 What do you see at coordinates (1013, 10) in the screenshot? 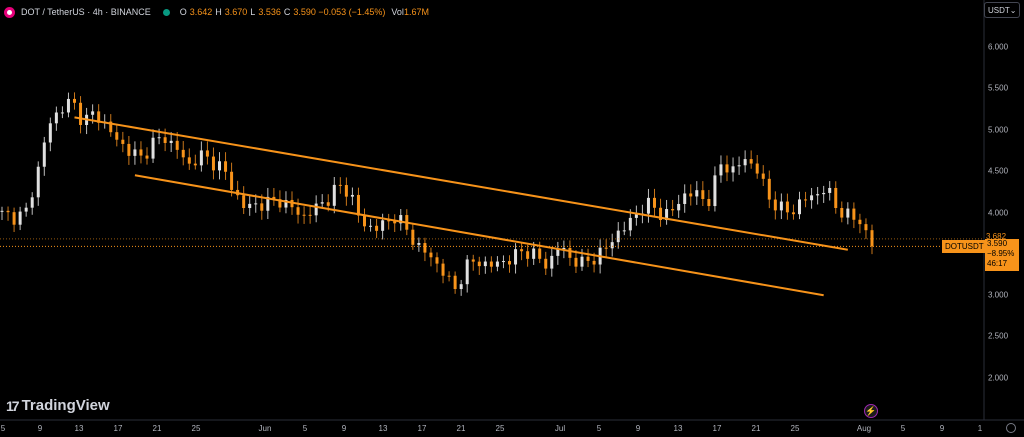
I see `chevron-down-icon: ⌄` at bounding box center [1013, 10].